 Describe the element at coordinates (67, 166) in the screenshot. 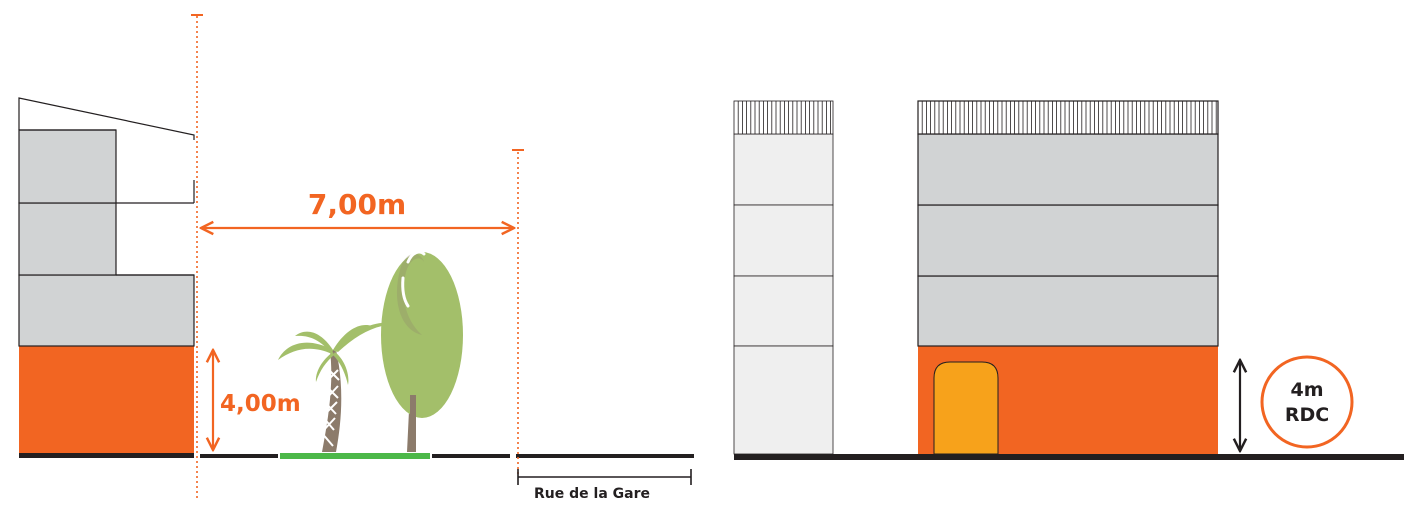

I see `third-floor-block` at that location.